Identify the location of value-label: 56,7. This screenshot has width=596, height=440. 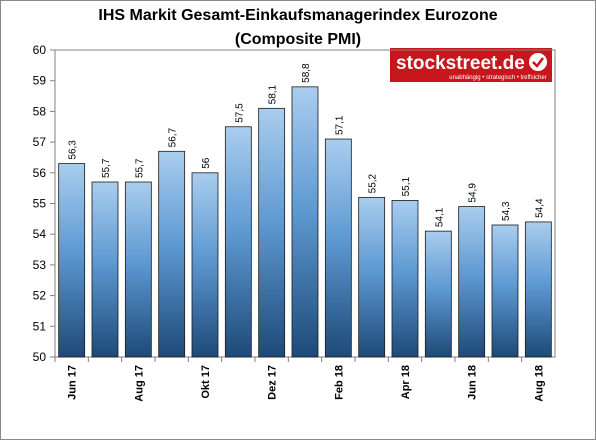
(173, 137).